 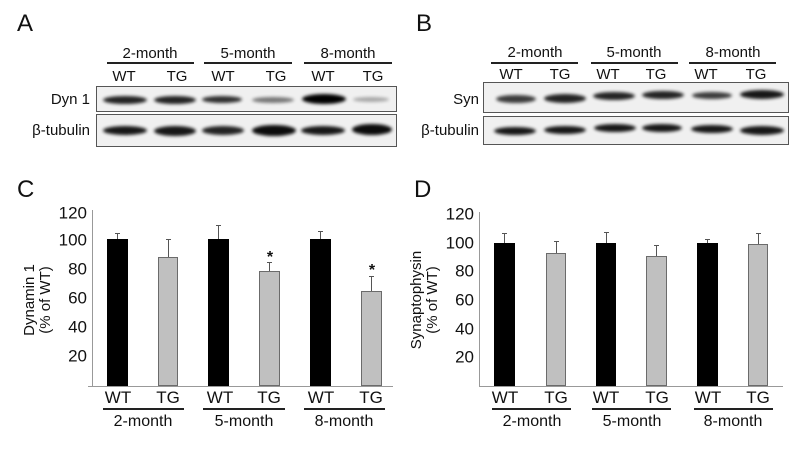 What do you see at coordinates (733, 421) in the screenshot?
I see `group-label: 8-month` at bounding box center [733, 421].